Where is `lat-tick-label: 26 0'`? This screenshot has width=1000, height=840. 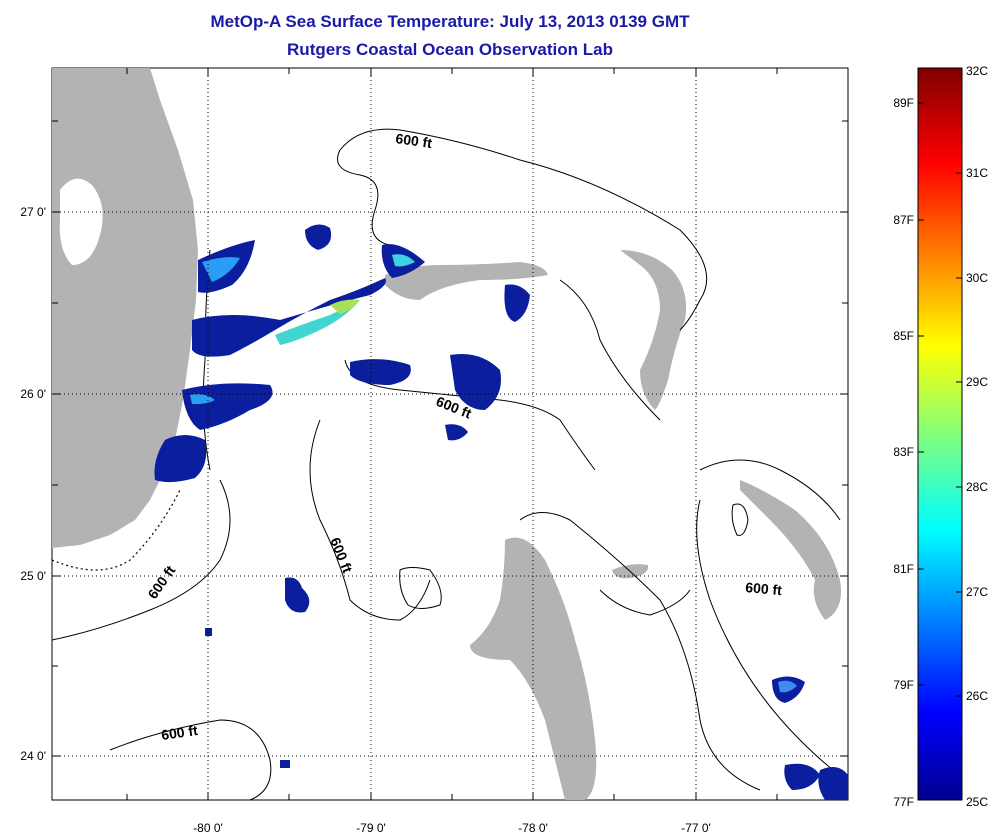 lat-tick-label: 26 0' is located at coordinates (33, 394).